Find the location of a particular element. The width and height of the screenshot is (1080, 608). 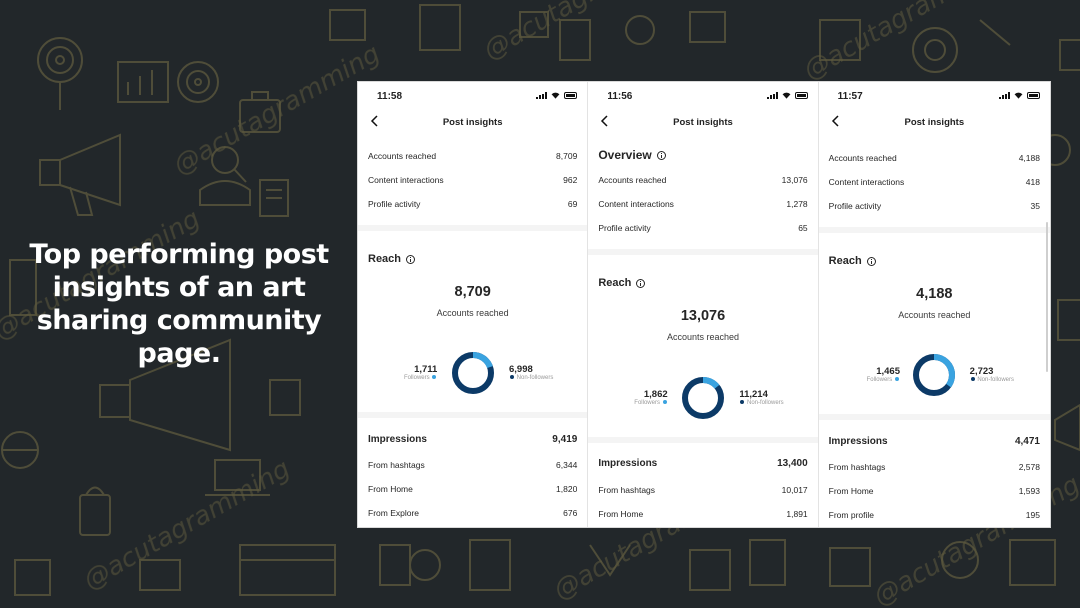

followers-count: 1,711 is located at coordinates (426, 369).